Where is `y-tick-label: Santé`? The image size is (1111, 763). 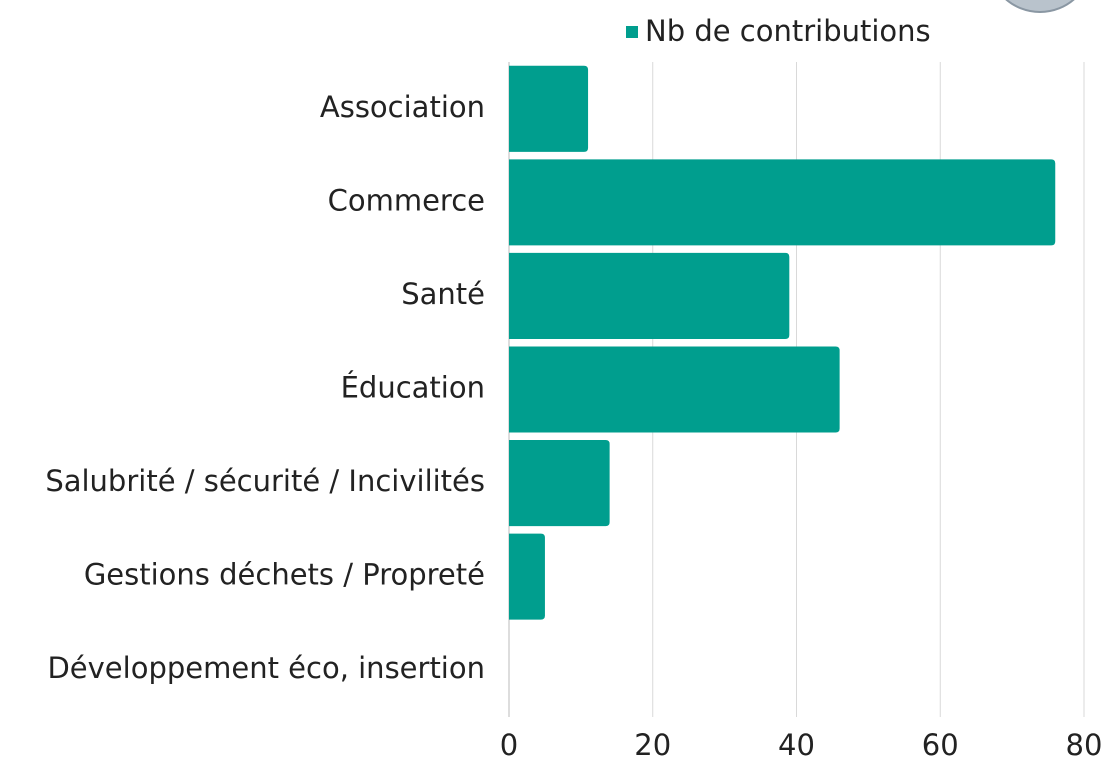
y-tick-label: Santé is located at coordinates (443, 294).